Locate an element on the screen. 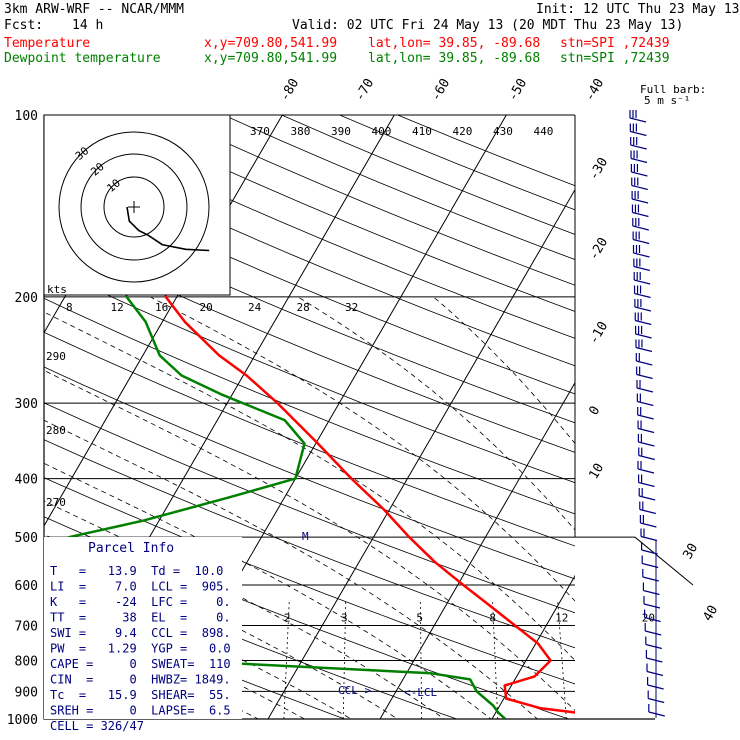  parcel-info-row: CAPE = 0 SWEAT= 110 is located at coordinates (140, 664).